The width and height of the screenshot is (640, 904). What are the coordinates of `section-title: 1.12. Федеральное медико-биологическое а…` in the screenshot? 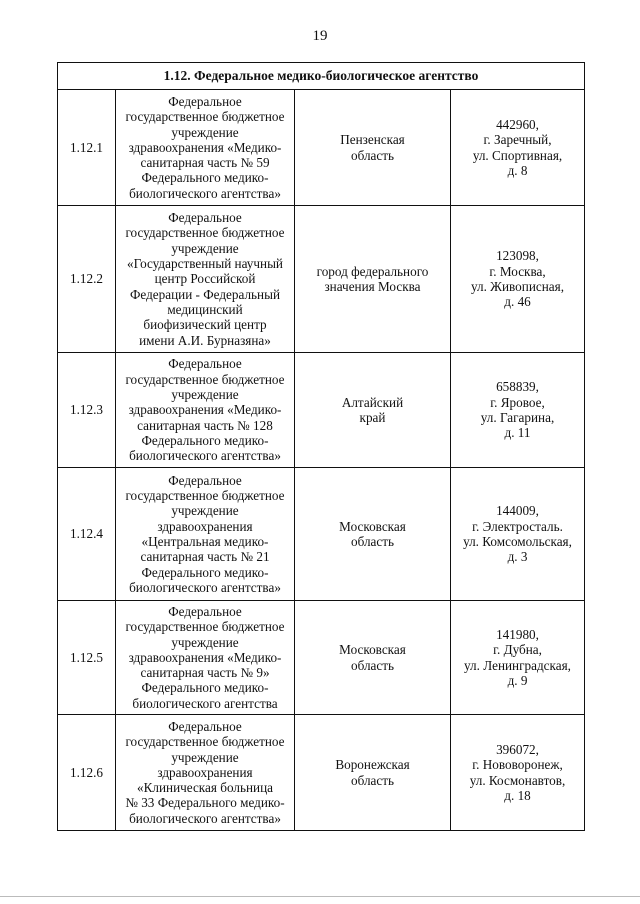 It's located at (321, 76).